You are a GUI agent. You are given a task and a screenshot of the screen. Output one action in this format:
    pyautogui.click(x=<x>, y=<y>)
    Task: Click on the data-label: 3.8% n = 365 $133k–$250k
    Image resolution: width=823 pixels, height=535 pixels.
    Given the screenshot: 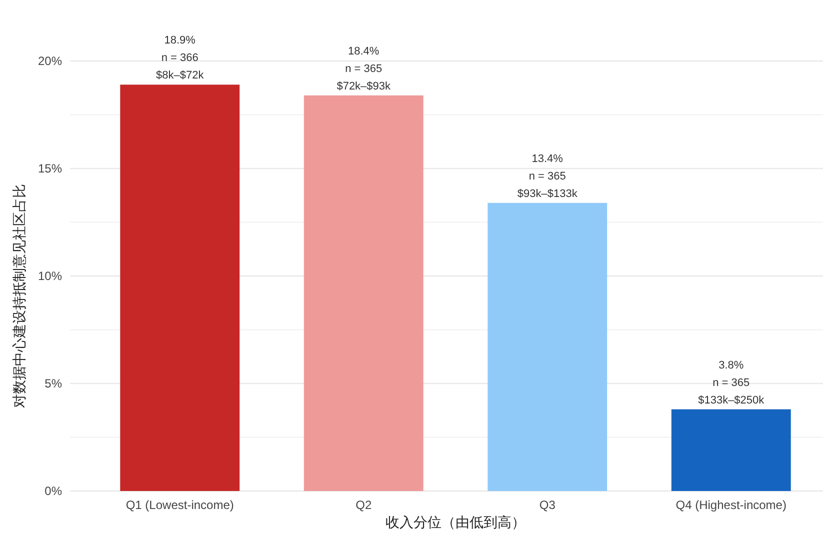 What is the action you would take?
    pyautogui.click(x=731, y=382)
    